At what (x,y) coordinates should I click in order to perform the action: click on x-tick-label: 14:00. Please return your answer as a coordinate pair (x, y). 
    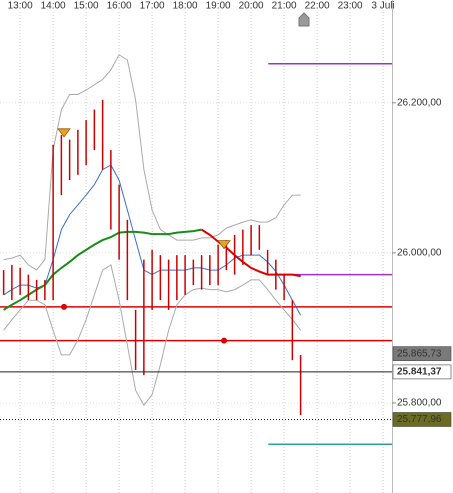
    Looking at the image, I should click on (53, 6).